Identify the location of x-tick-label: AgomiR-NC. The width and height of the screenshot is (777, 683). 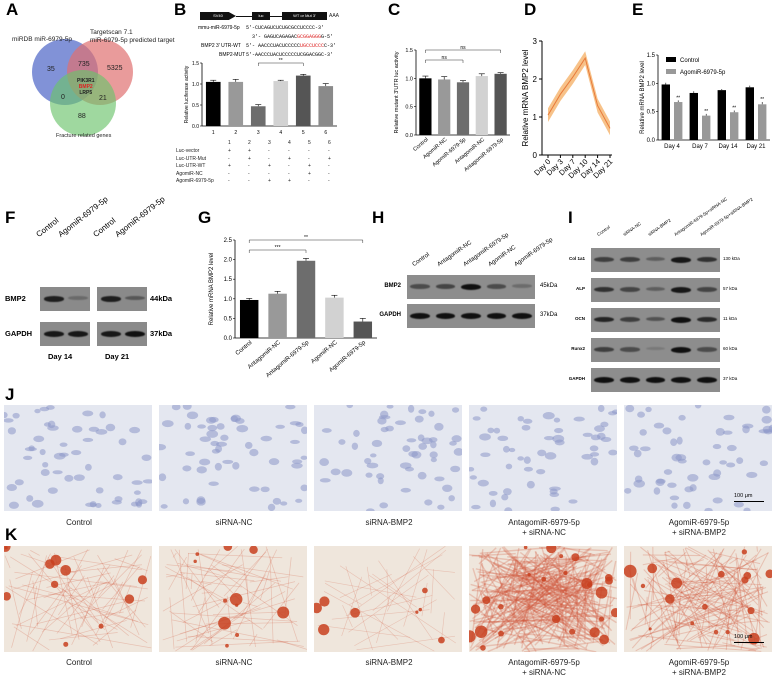
(324, 353).